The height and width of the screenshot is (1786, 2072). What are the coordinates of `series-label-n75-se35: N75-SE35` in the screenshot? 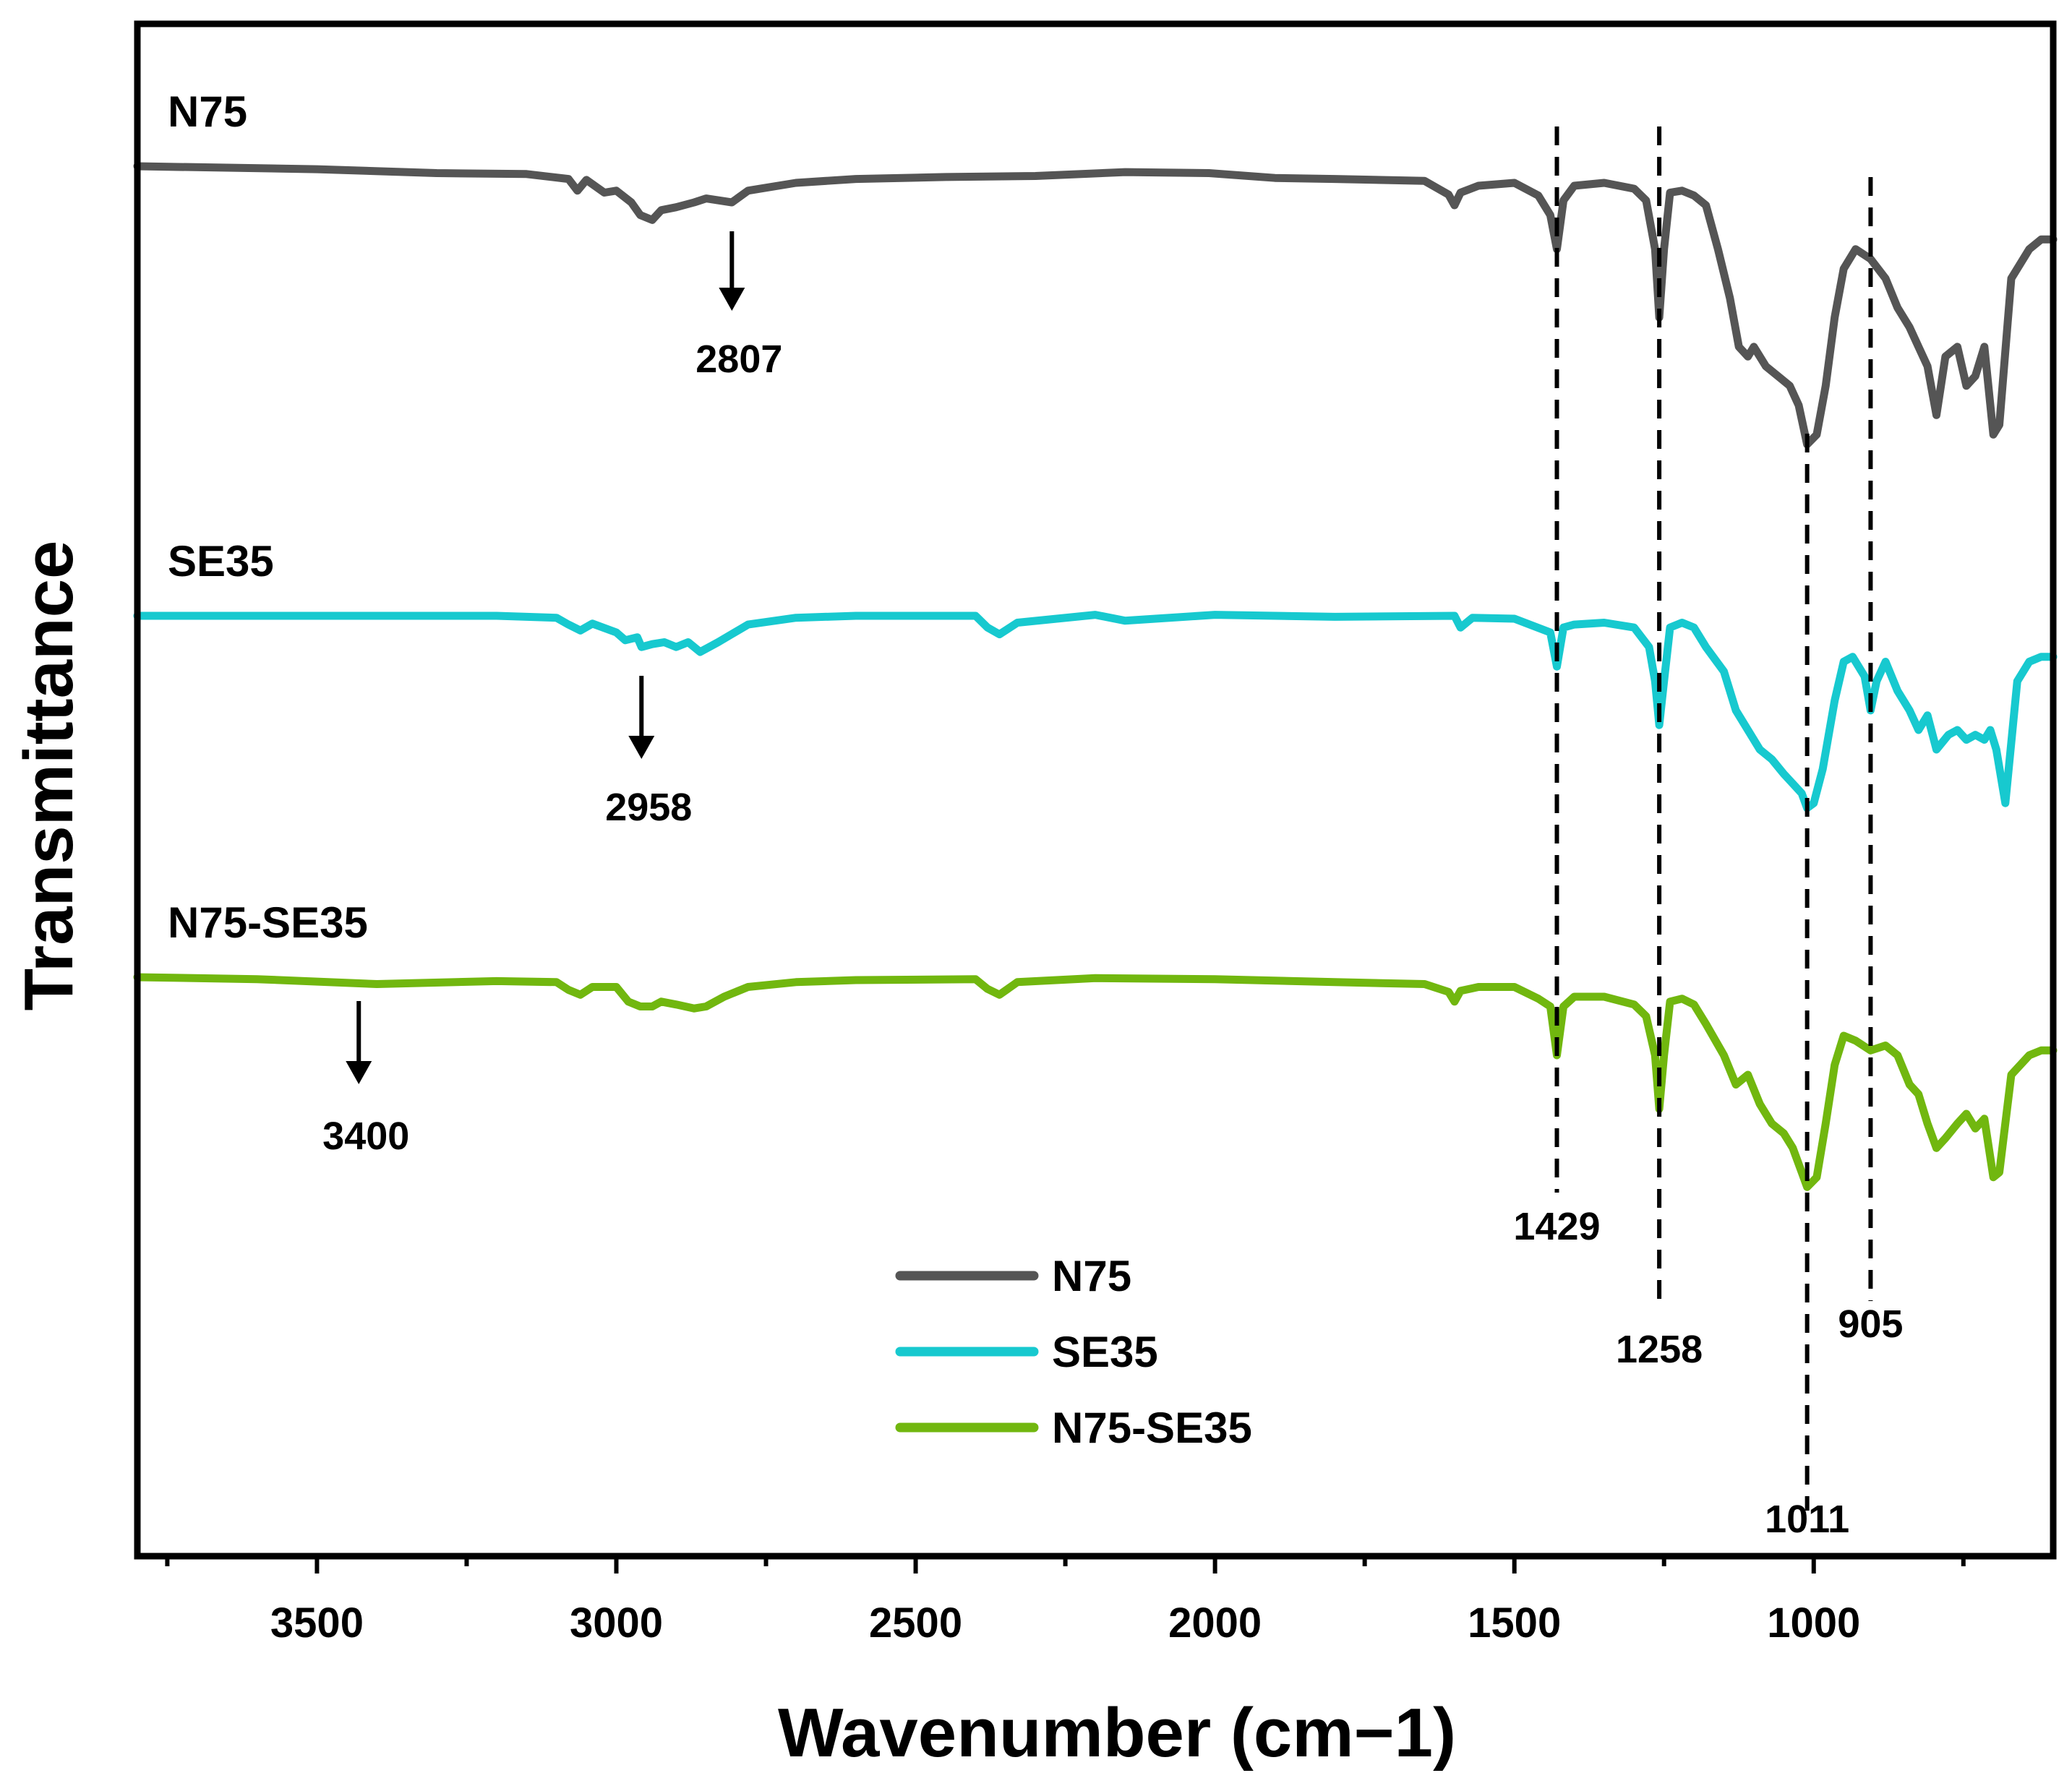 It's located at (268, 923).